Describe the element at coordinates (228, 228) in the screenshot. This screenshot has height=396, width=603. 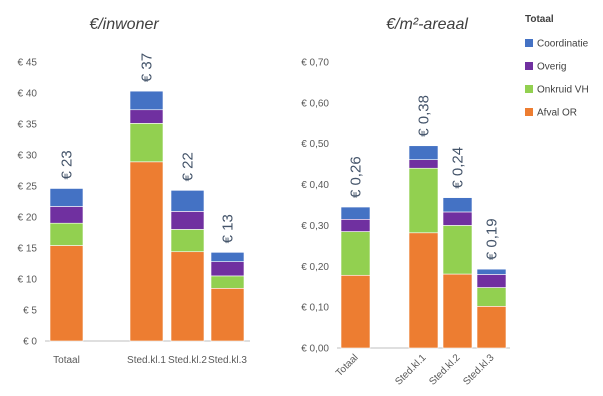
I see `data-label: € 13` at that location.